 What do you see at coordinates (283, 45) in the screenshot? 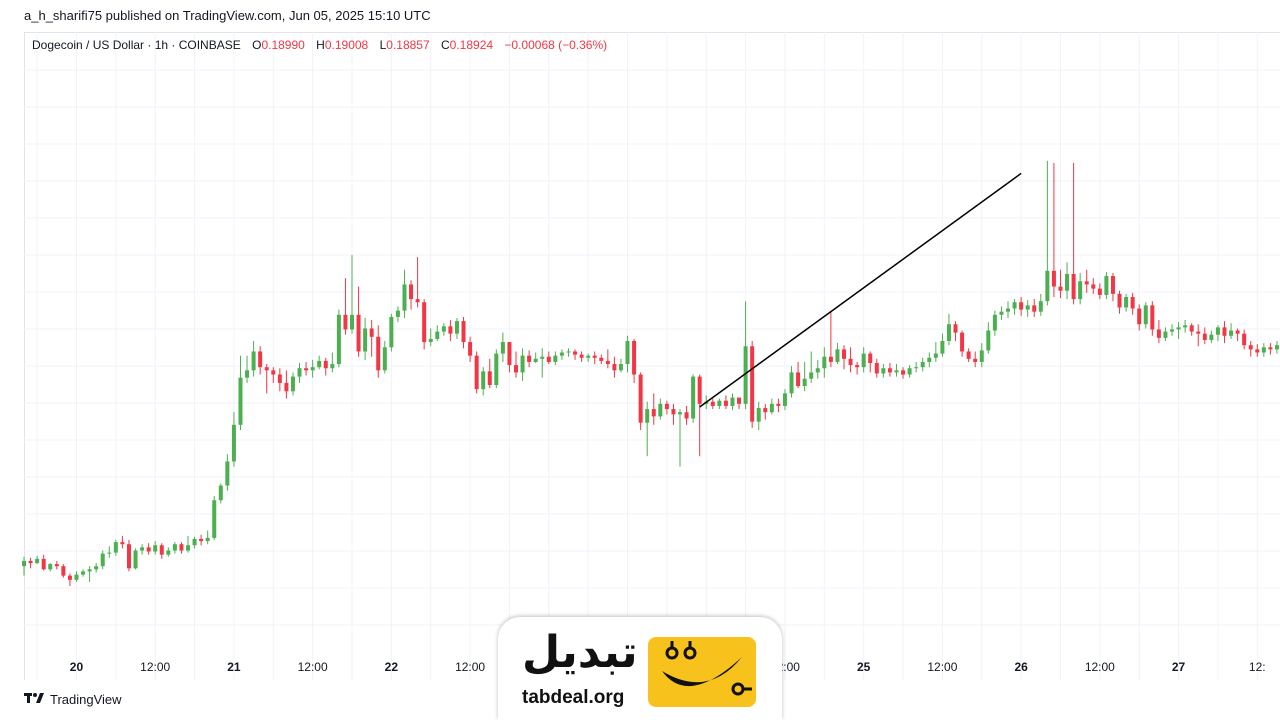
I see `open-value: 0.18990` at bounding box center [283, 45].